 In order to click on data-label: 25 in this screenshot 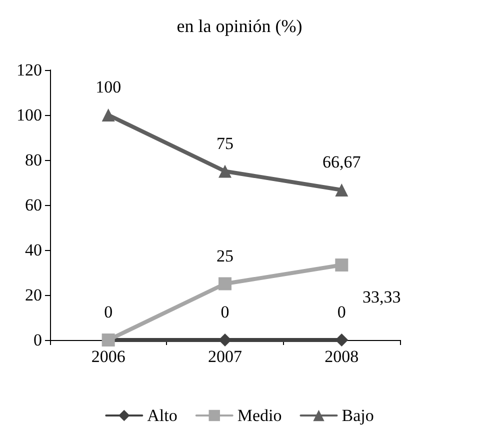, I will do `click(225, 256)`.